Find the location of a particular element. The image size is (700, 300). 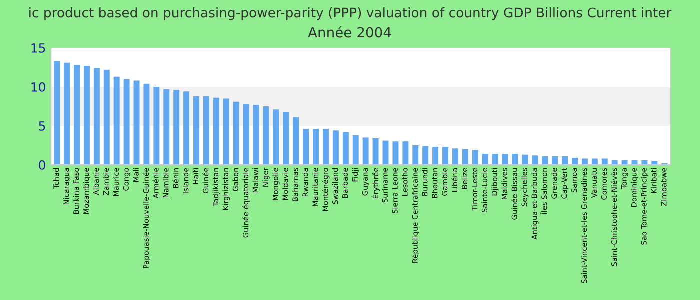

y-tick-label: 0 is located at coordinates (42, 165).